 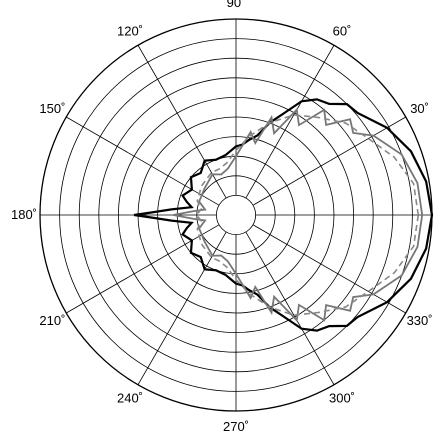 I want to click on angle-label-240: 240˚, so click(x=130, y=398).